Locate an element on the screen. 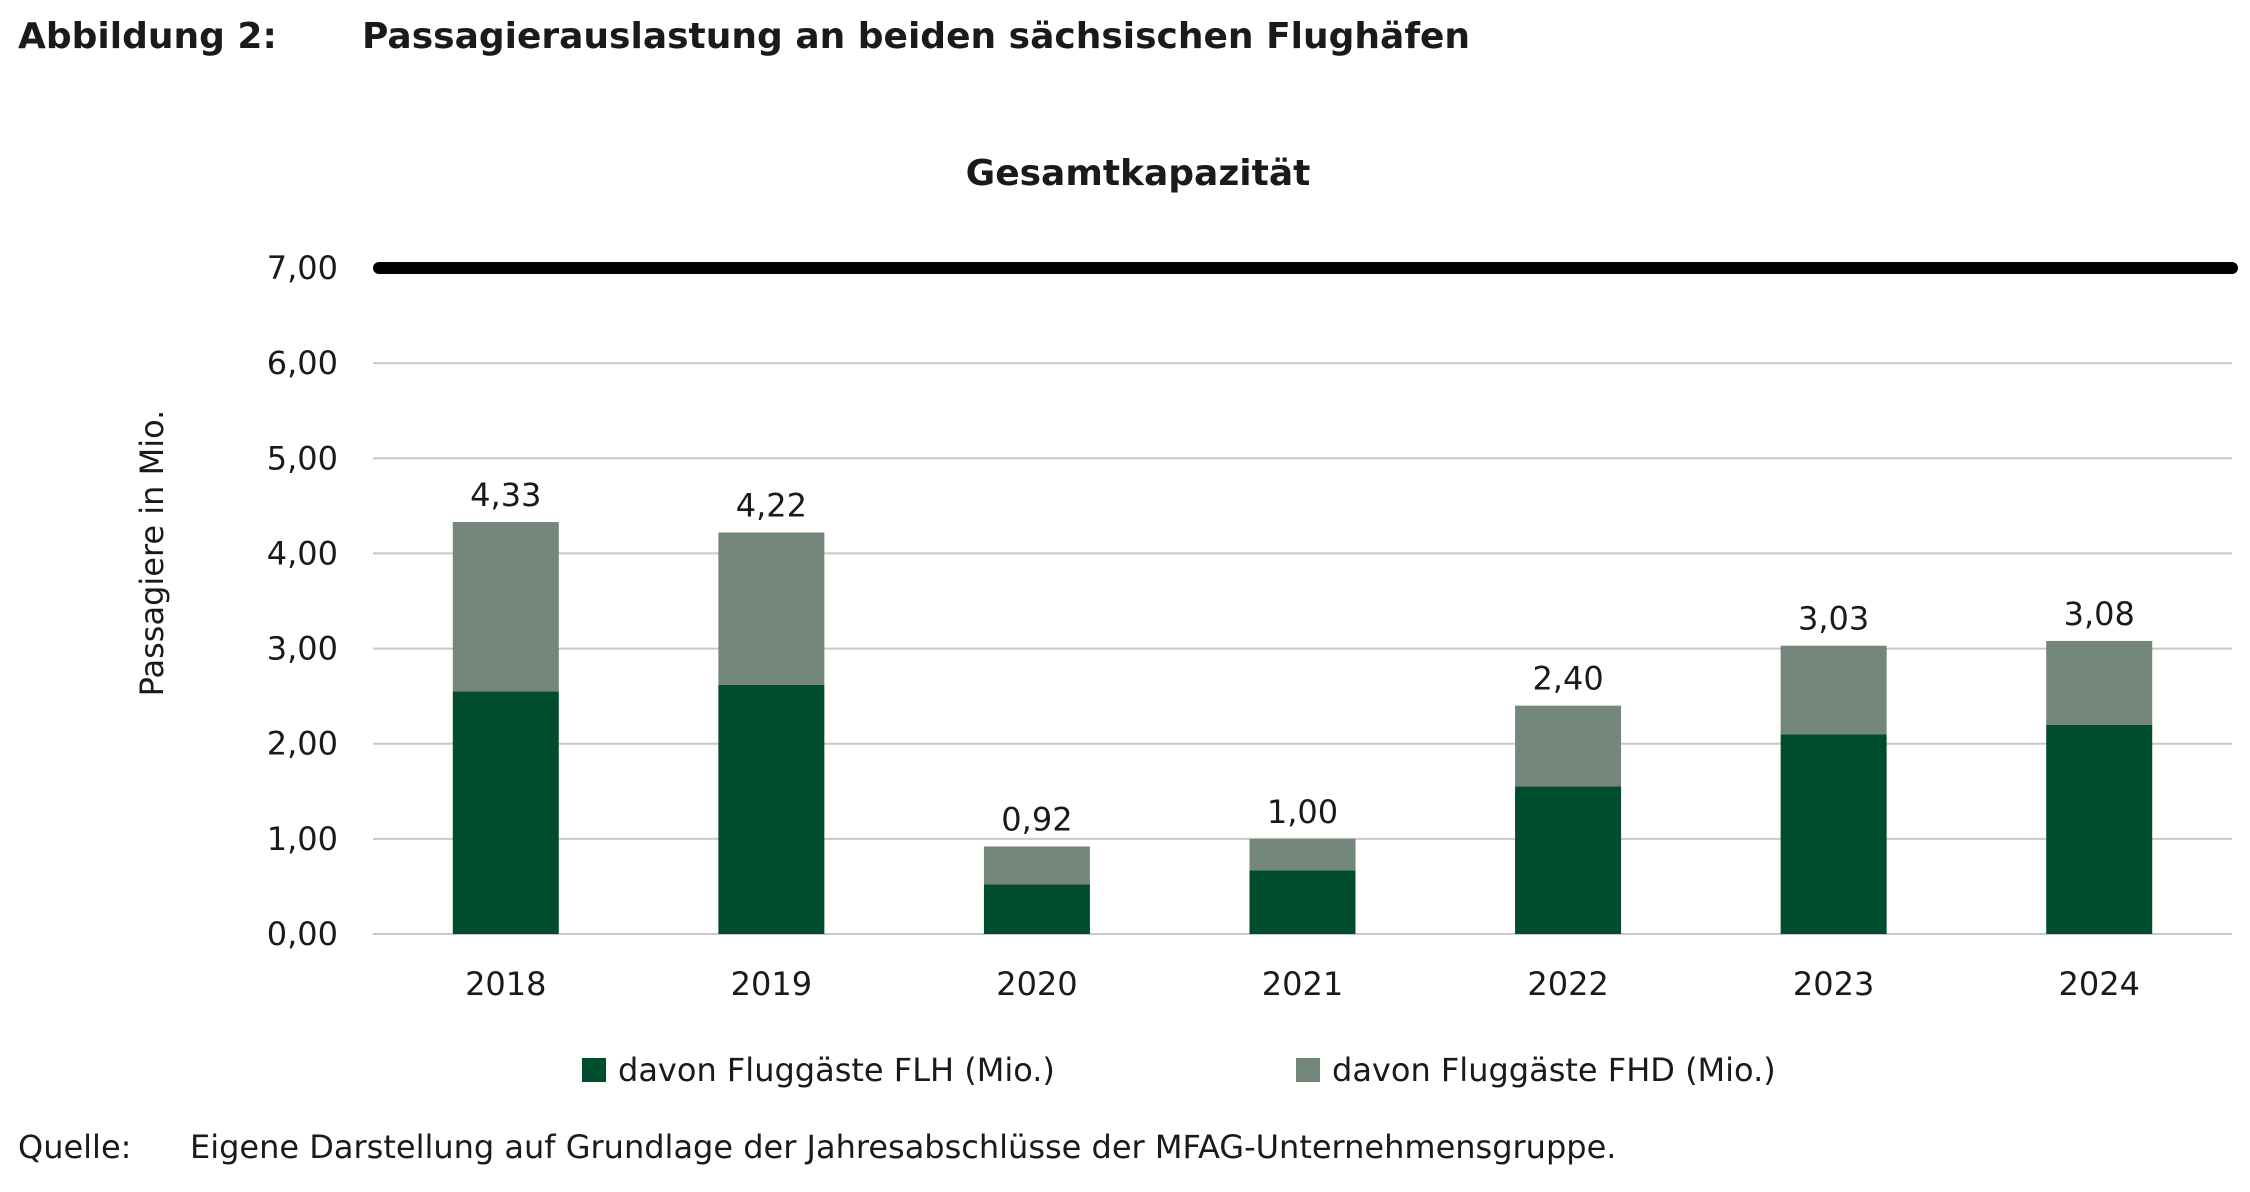 This screenshot has height=1192, width=2250. x-tick-label: 2018 is located at coordinates (505, 984).